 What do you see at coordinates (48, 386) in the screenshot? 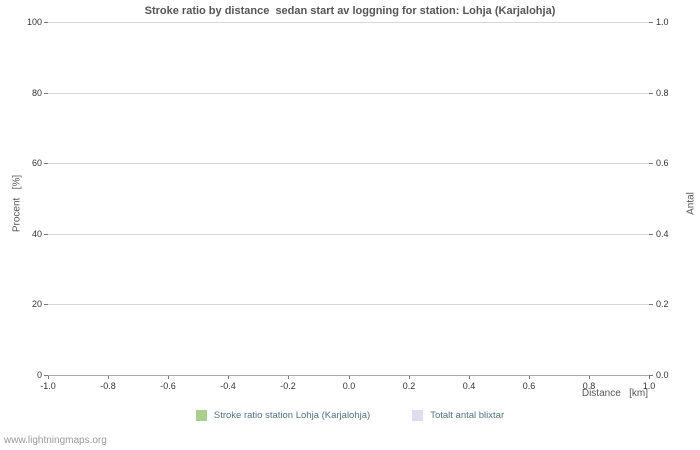
I see `x-tick-label: -1.0` at bounding box center [48, 386].